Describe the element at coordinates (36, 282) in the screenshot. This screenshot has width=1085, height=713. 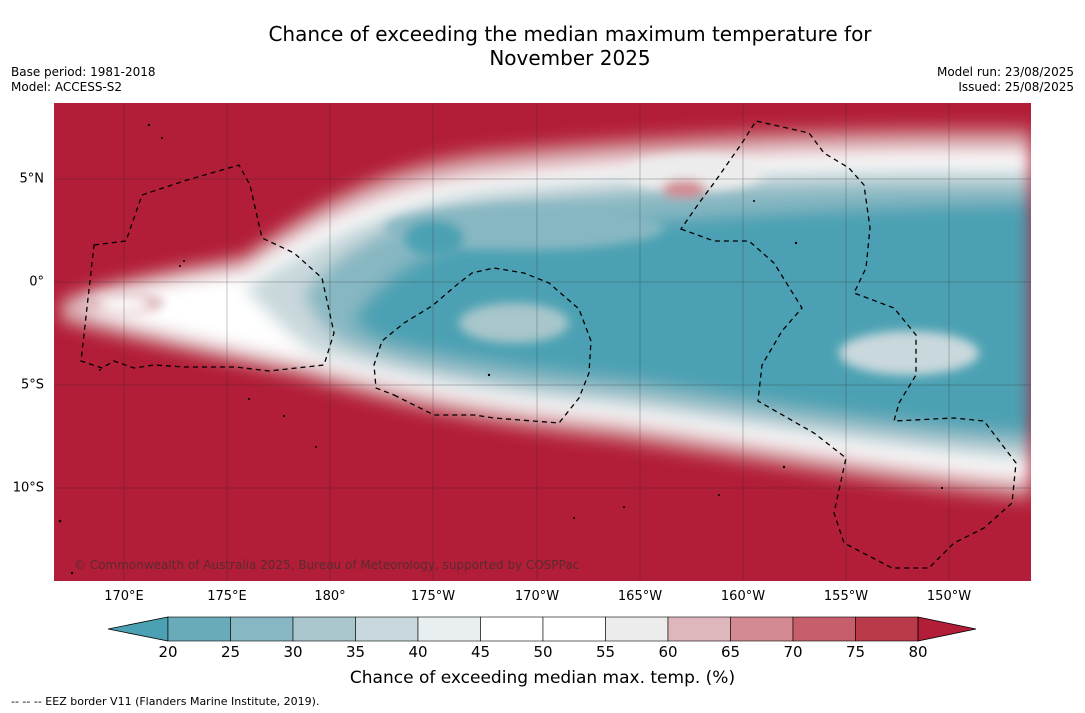
I see `lat-label: 0°` at that location.